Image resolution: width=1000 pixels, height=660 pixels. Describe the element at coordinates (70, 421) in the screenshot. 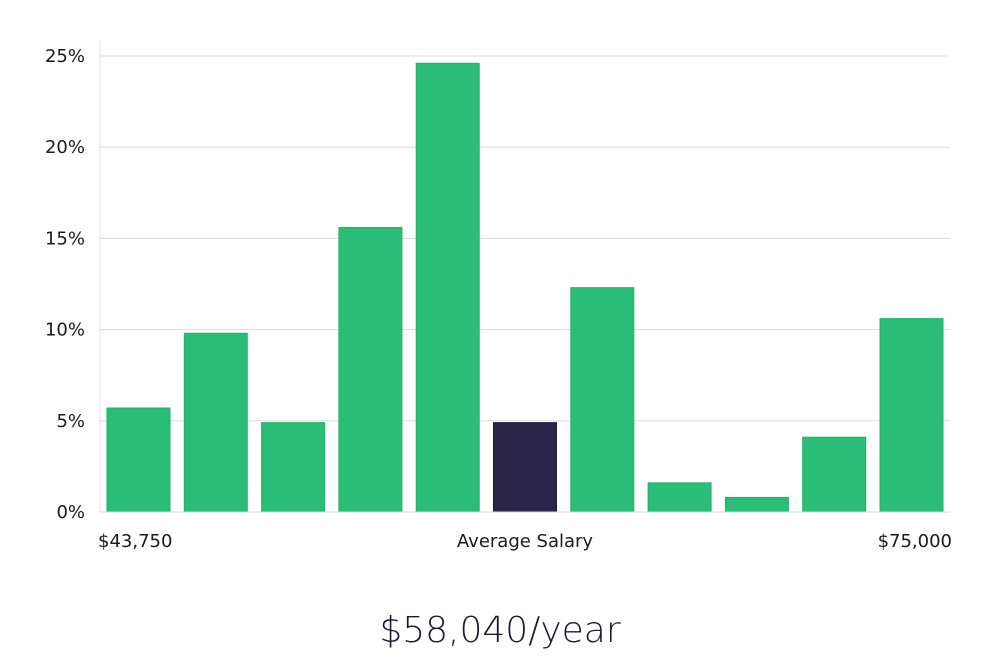

I see `y-tick-label: 5%` at that location.